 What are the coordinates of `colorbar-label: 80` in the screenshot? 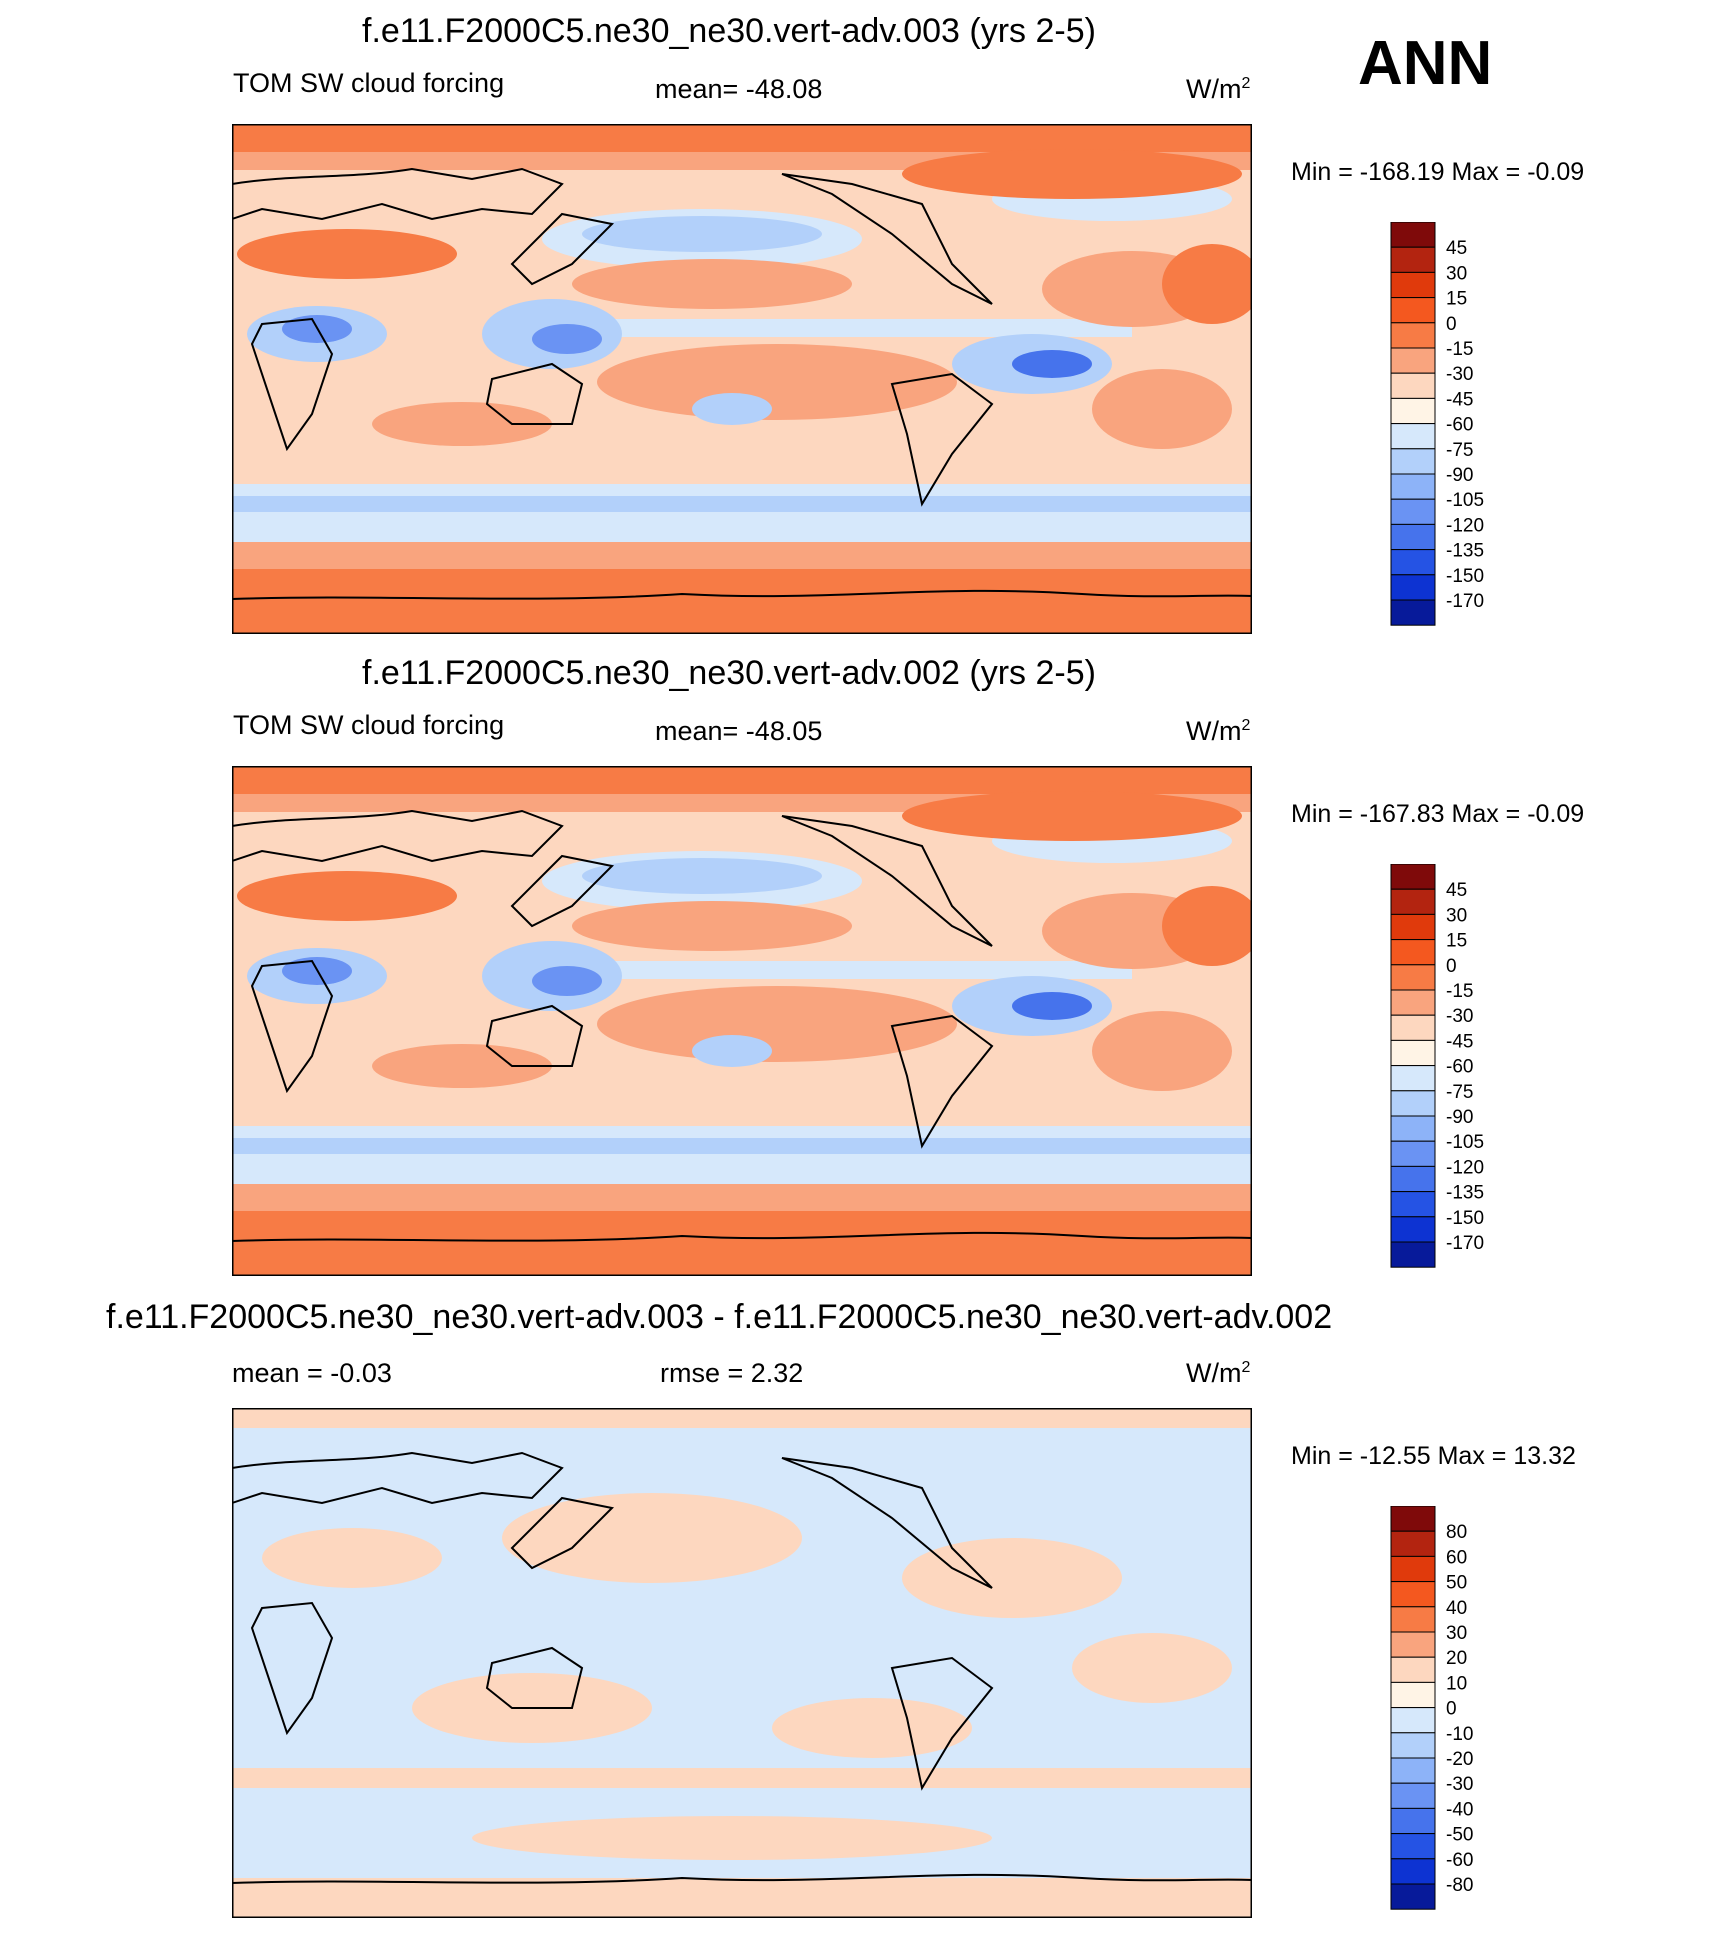 It's located at (1456, 1532).